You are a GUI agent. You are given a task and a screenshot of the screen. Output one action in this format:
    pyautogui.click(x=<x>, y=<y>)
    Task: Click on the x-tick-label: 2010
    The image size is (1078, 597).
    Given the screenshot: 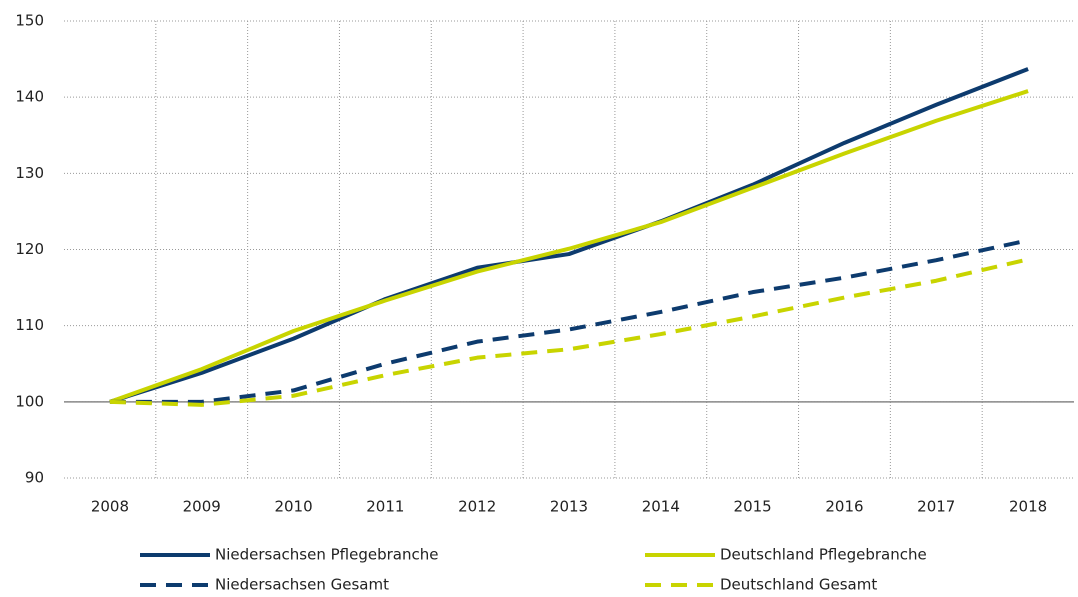 What is the action you would take?
    pyautogui.click(x=293, y=507)
    